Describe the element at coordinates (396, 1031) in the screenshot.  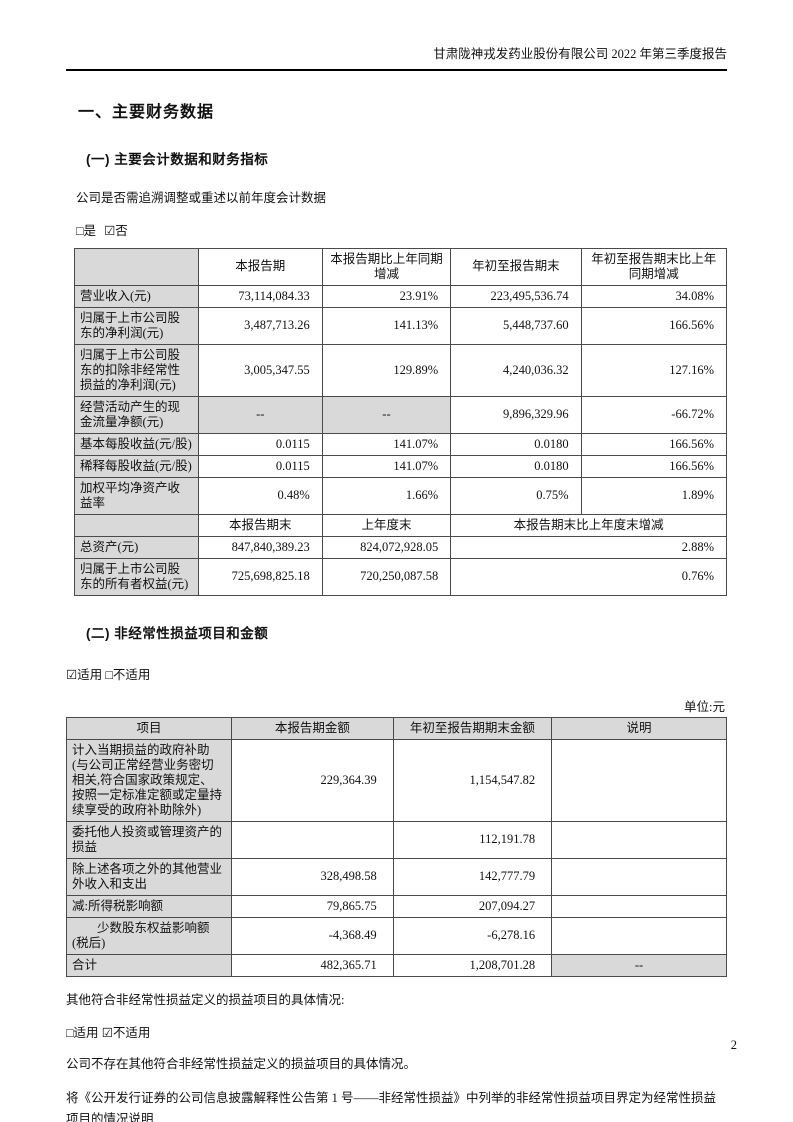
I see `other-items-checkbox-line: □适用 ☑不适用` at that location.